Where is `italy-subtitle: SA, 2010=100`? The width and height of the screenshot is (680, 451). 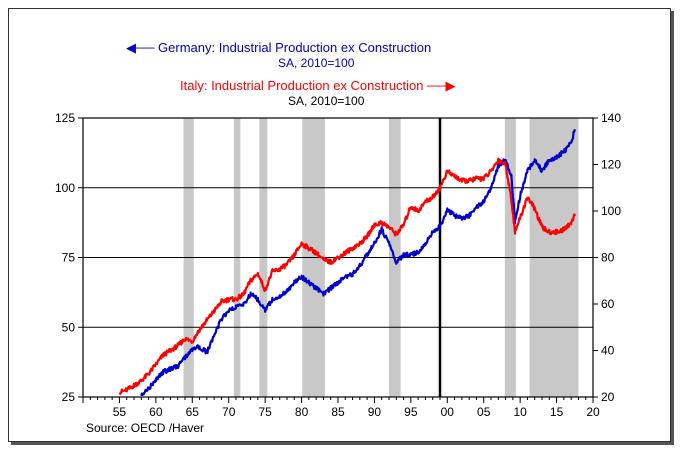
italy-subtitle: SA, 2010=100 is located at coordinates (326, 101).